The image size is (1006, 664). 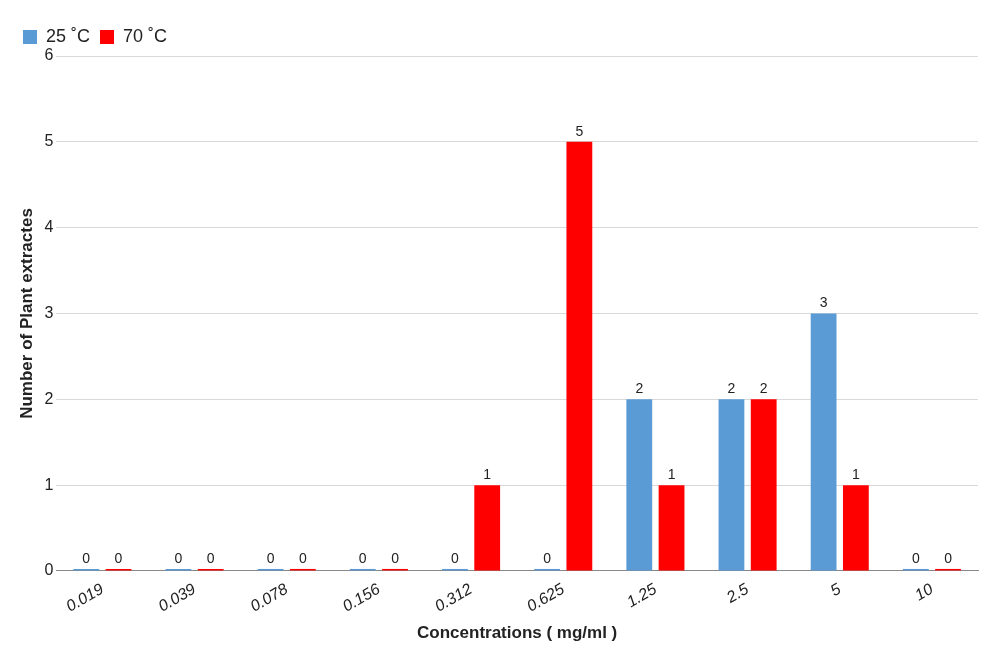 What do you see at coordinates (517, 633) in the screenshot?
I see `x-axis-title: Concentrations ( mg/ml )` at bounding box center [517, 633].